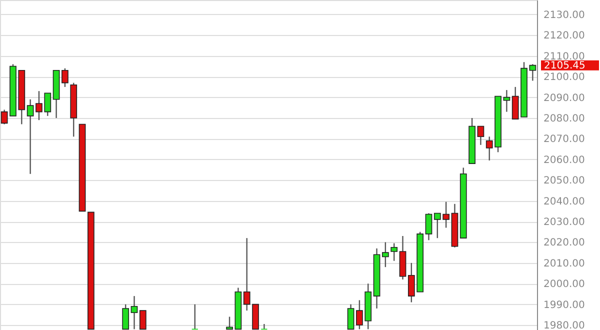 The image size is (600, 330). I want to click on text: 2105.45, so click(565, 66).